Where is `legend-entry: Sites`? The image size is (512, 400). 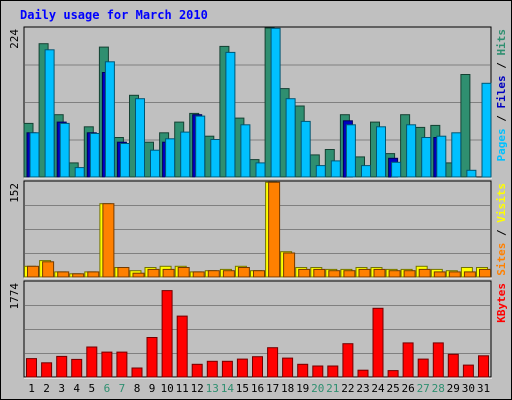
legend-entry: Sites is located at coordinates (501, 259).